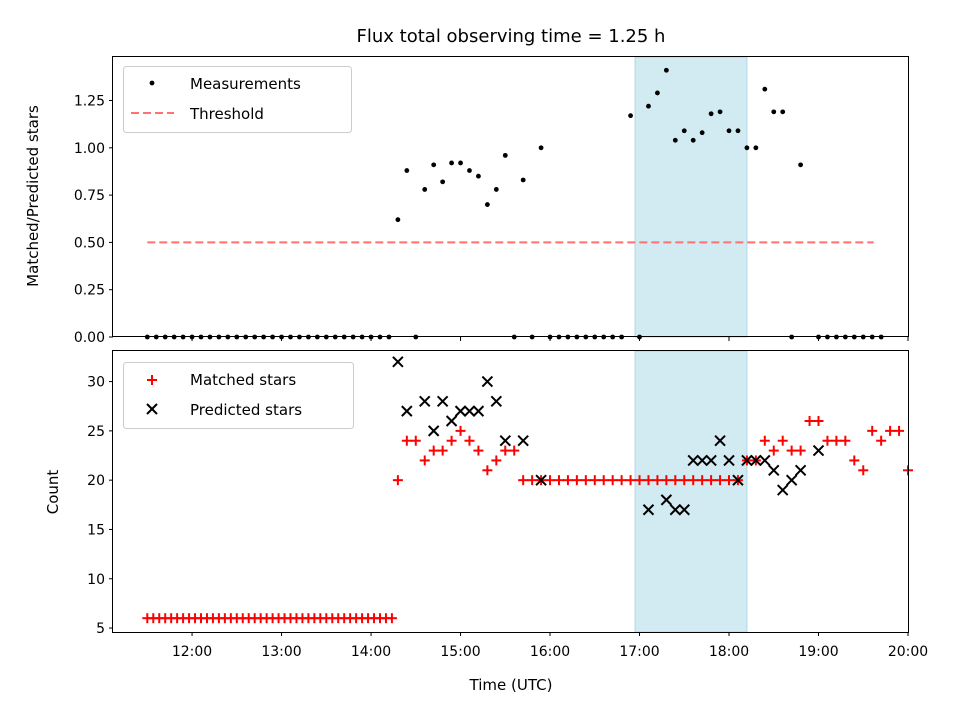  What do you see at coordinates (89, 149) in the screenshot?
I see `top-y-tick-label: 1.00` at bounding box center [89, 149].